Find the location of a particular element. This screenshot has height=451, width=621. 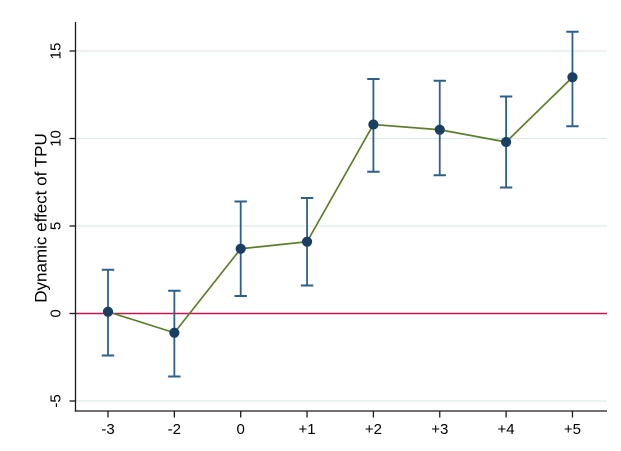

x-tick-label: +2 is located at coordinates (373, 429).